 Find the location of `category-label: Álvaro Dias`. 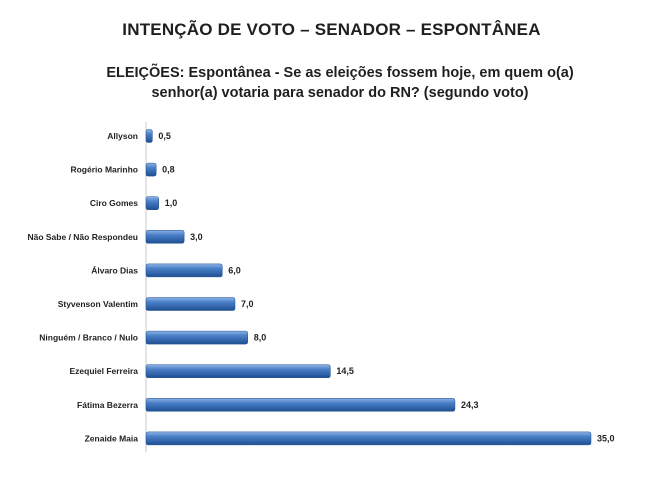

category-label: Álvaro Dias is located at coordinates (114, 270).